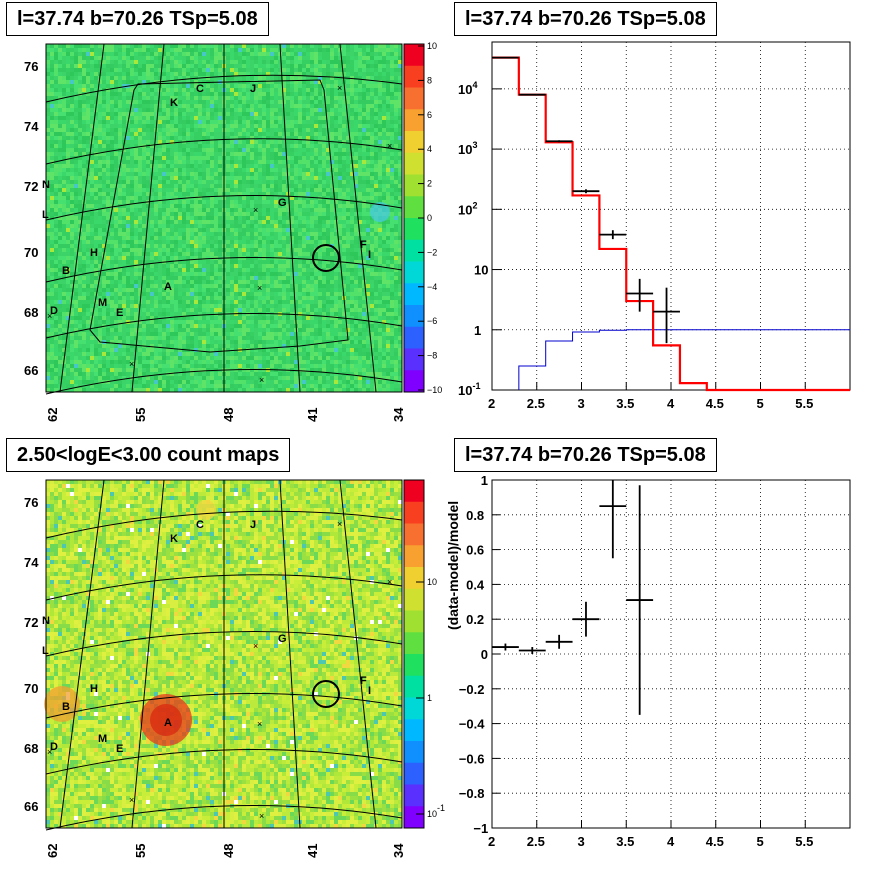  What do you see at coordinates (671, 841) in the screenshot?
I see `residuals-x-tick-label: 4` at bounding box center [671, 841].